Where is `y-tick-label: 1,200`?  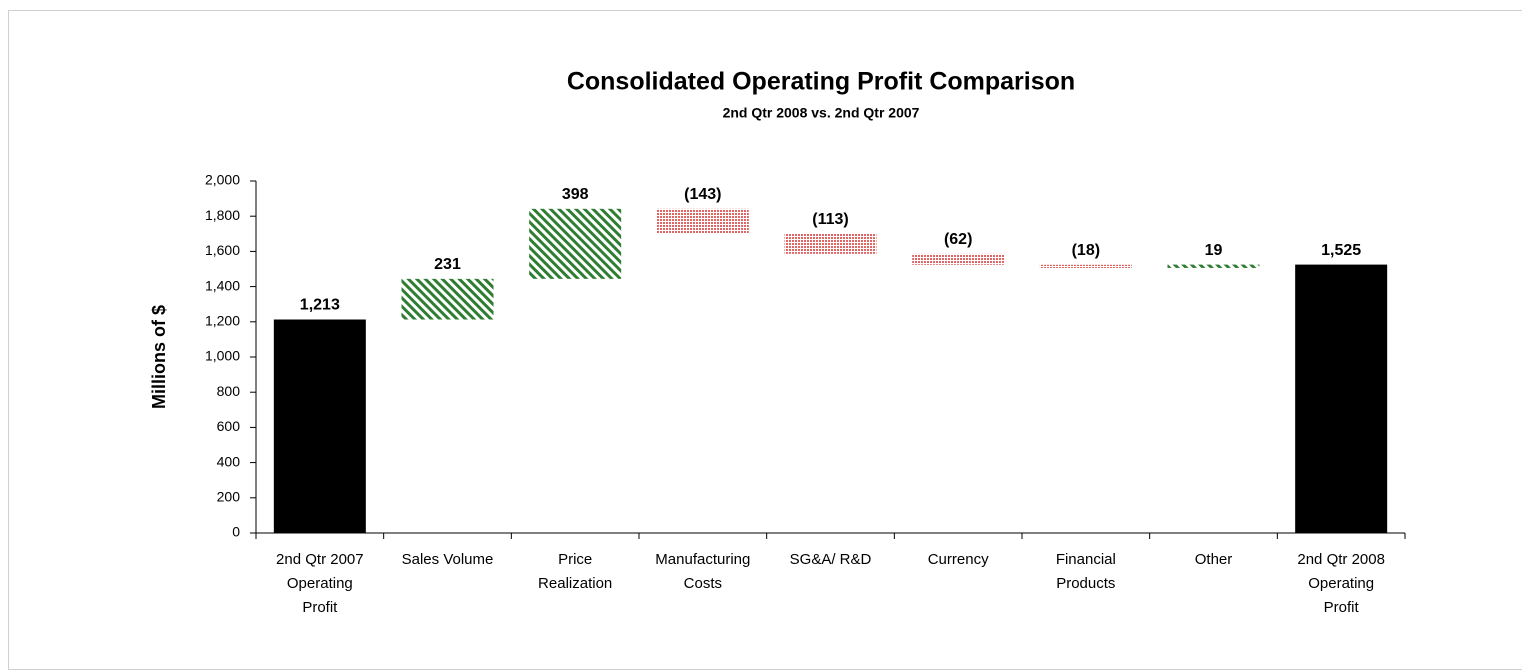 y-tick-label: 1,200 is located at coordinates (222, 321).